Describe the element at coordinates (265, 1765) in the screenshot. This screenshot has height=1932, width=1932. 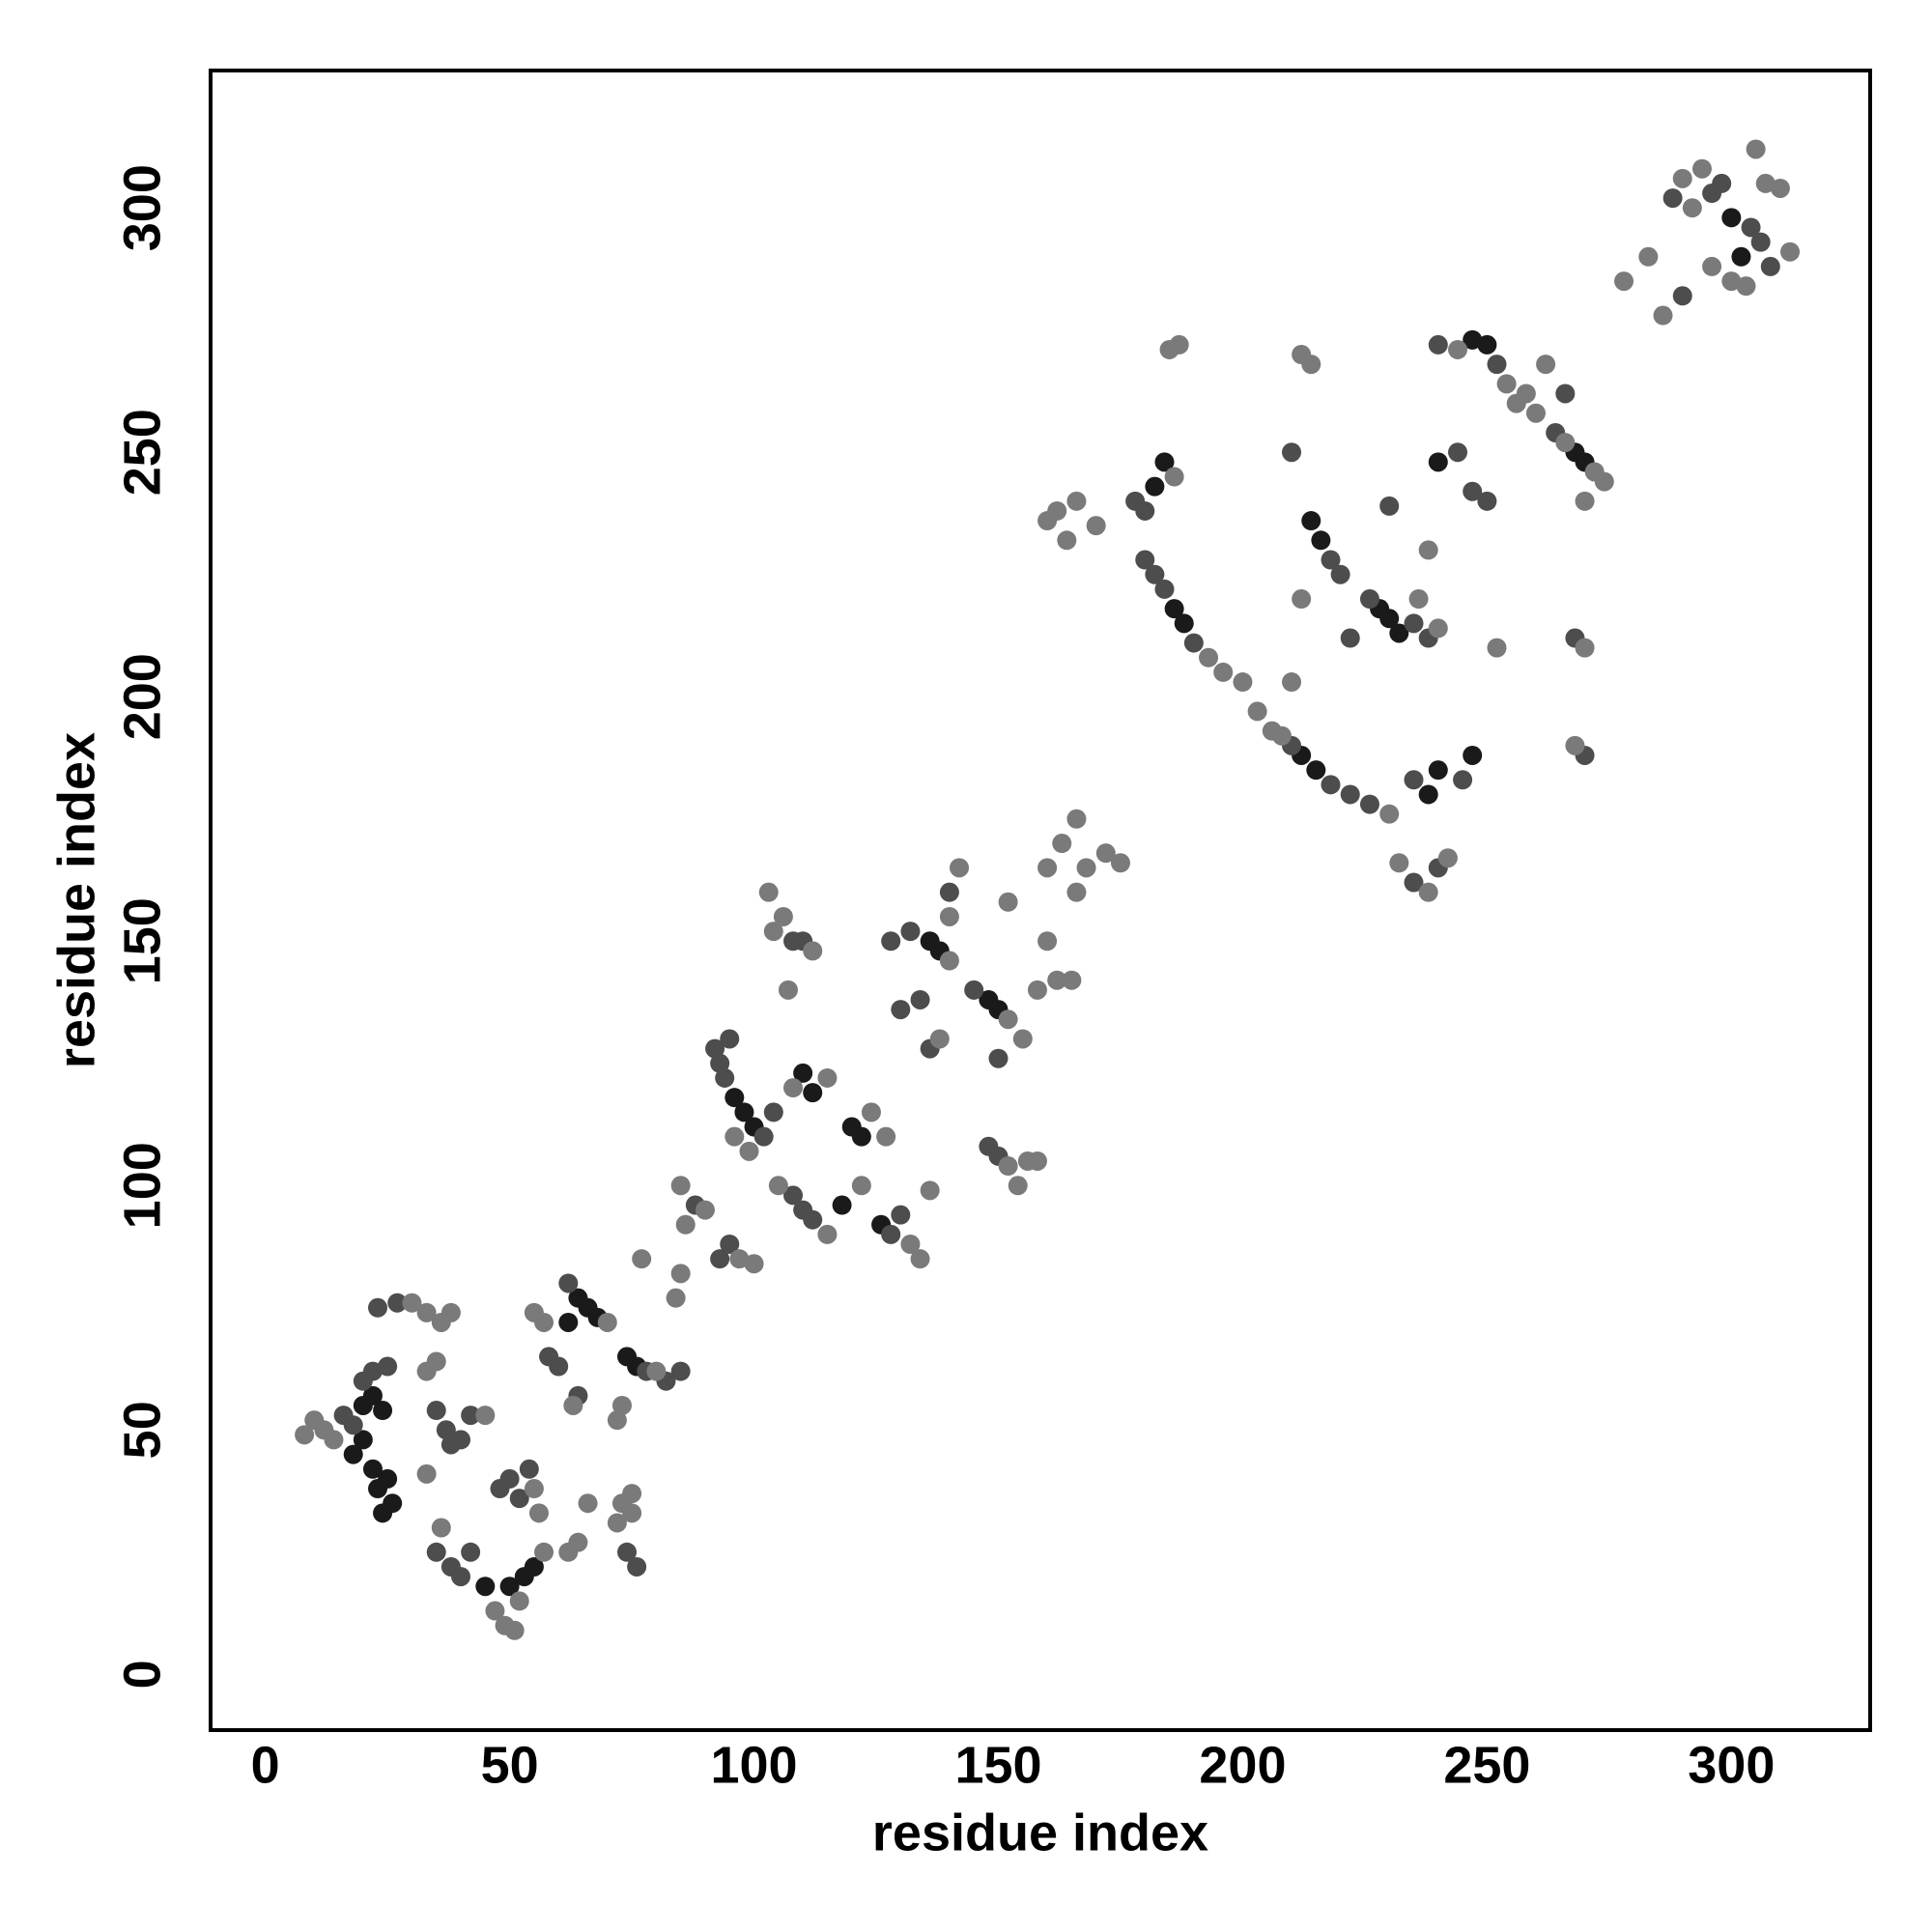
I see `x-tick-label: 0` at that location.